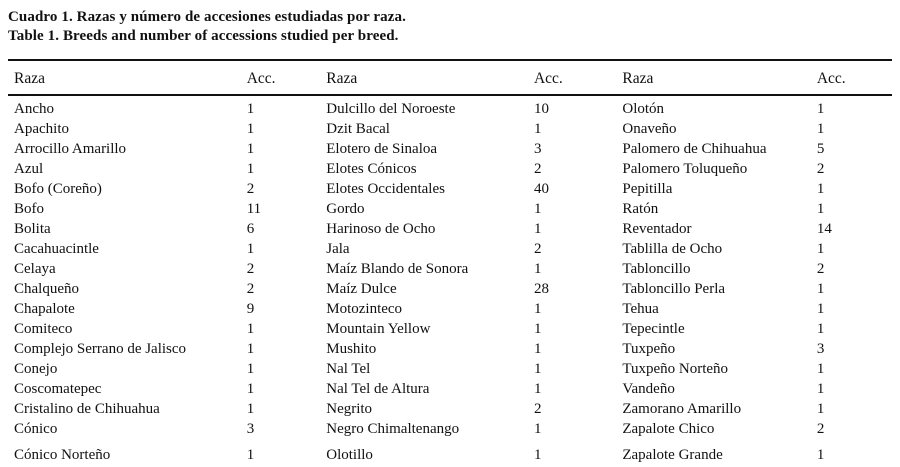 This screenshot has height=467, width=900. What do you see at coordinates (250, 229) in the screenshot?
I see `accession-count-cell: 6` at bounding box center [250, 229].